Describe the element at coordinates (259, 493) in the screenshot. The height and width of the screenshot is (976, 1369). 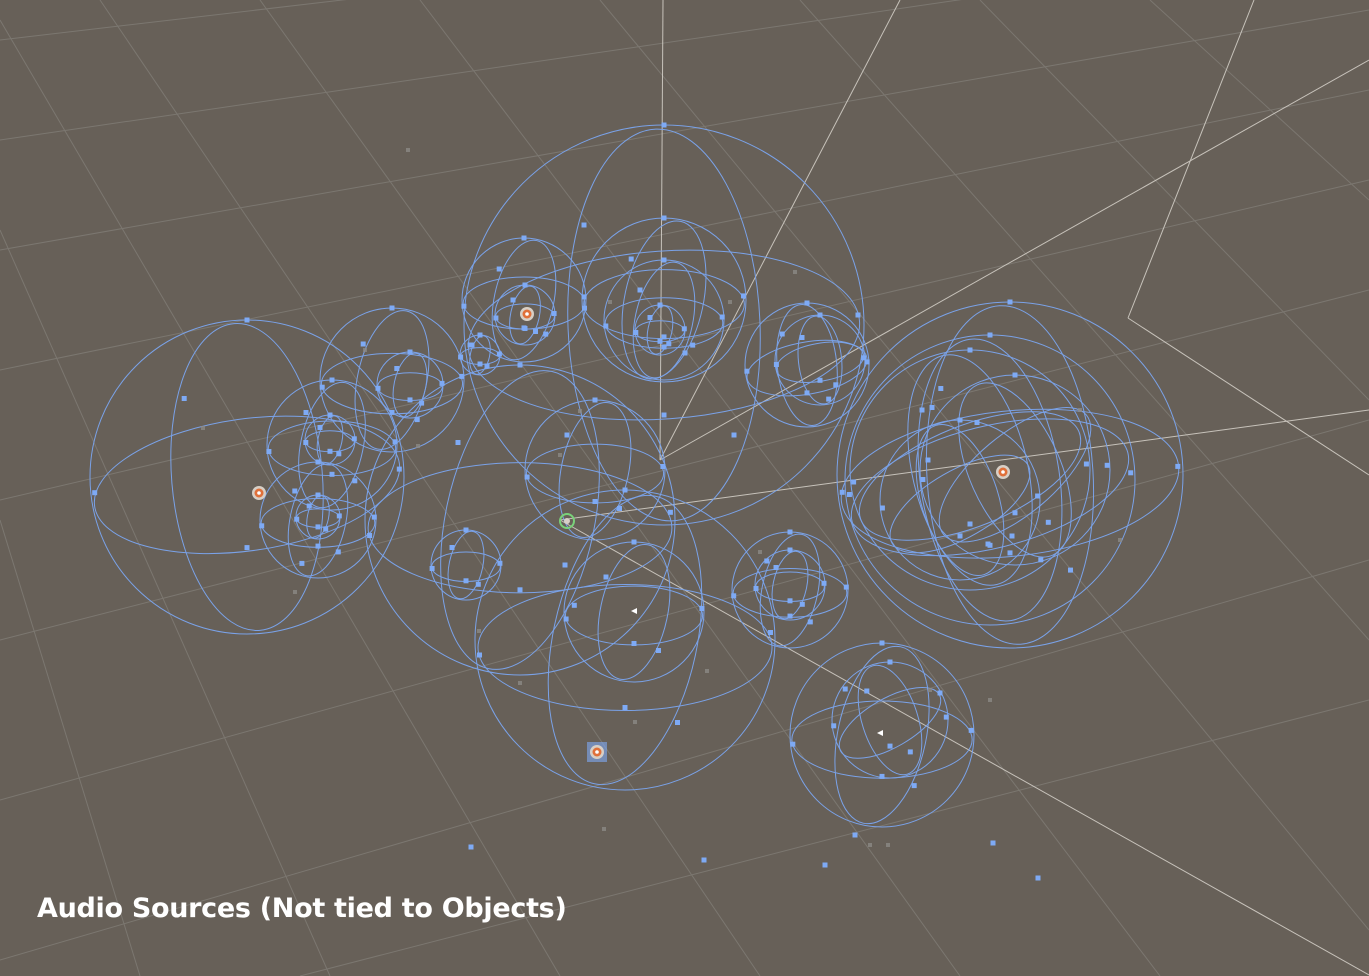
I see `audio-source-icon` at that location.